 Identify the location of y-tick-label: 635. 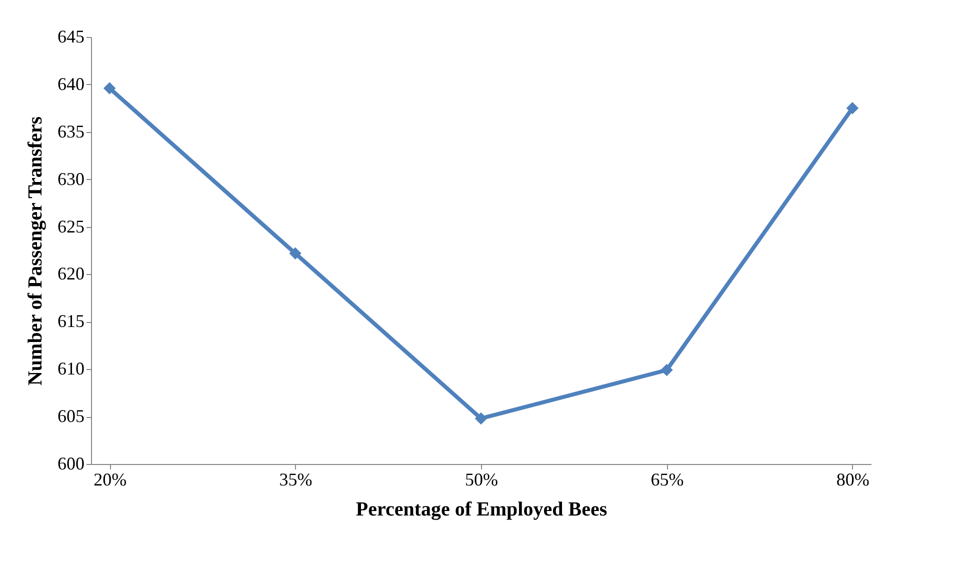
(71, 131).